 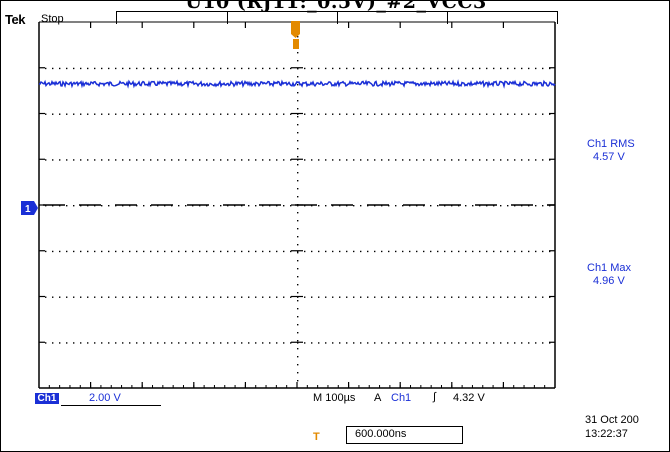 I want to click on trigger-position-icon, so click(x=295, y=35).